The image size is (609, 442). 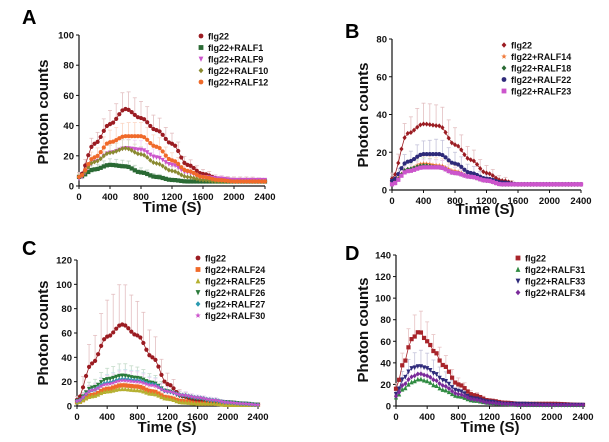 I want to click on x-tick-label: 1200, so click(x=486, y=201).